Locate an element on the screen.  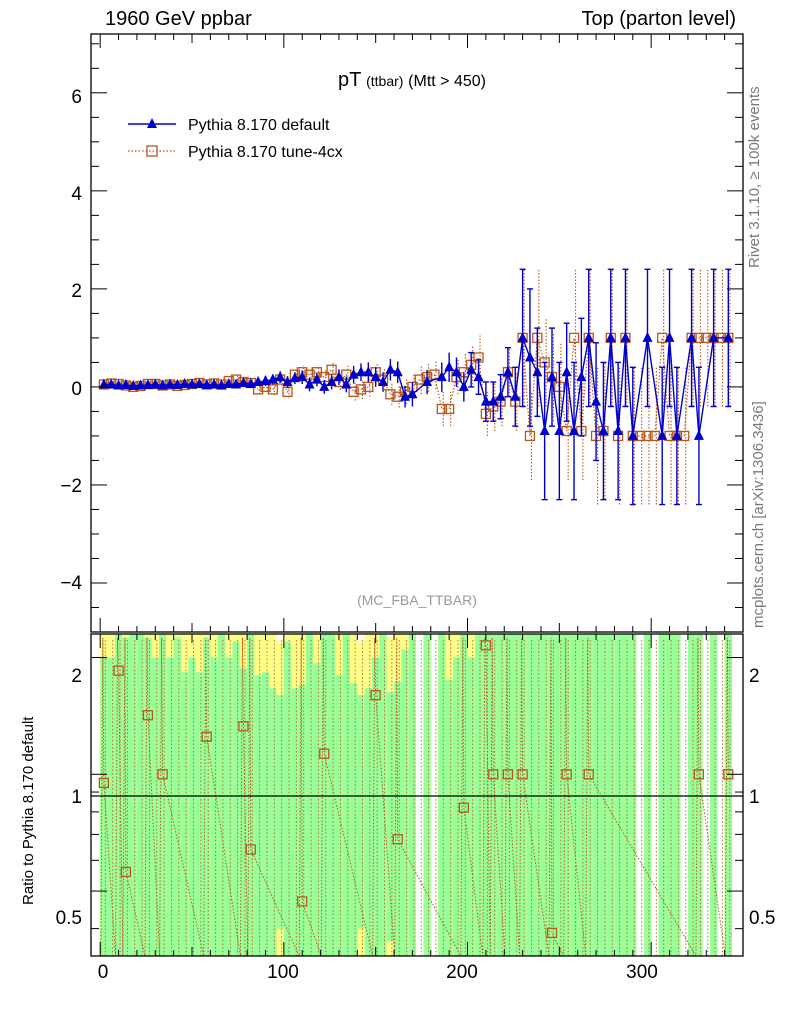
rivet-label: Rivet 3.1.10, ≥ 100k events is located at coordinates (754, 177).